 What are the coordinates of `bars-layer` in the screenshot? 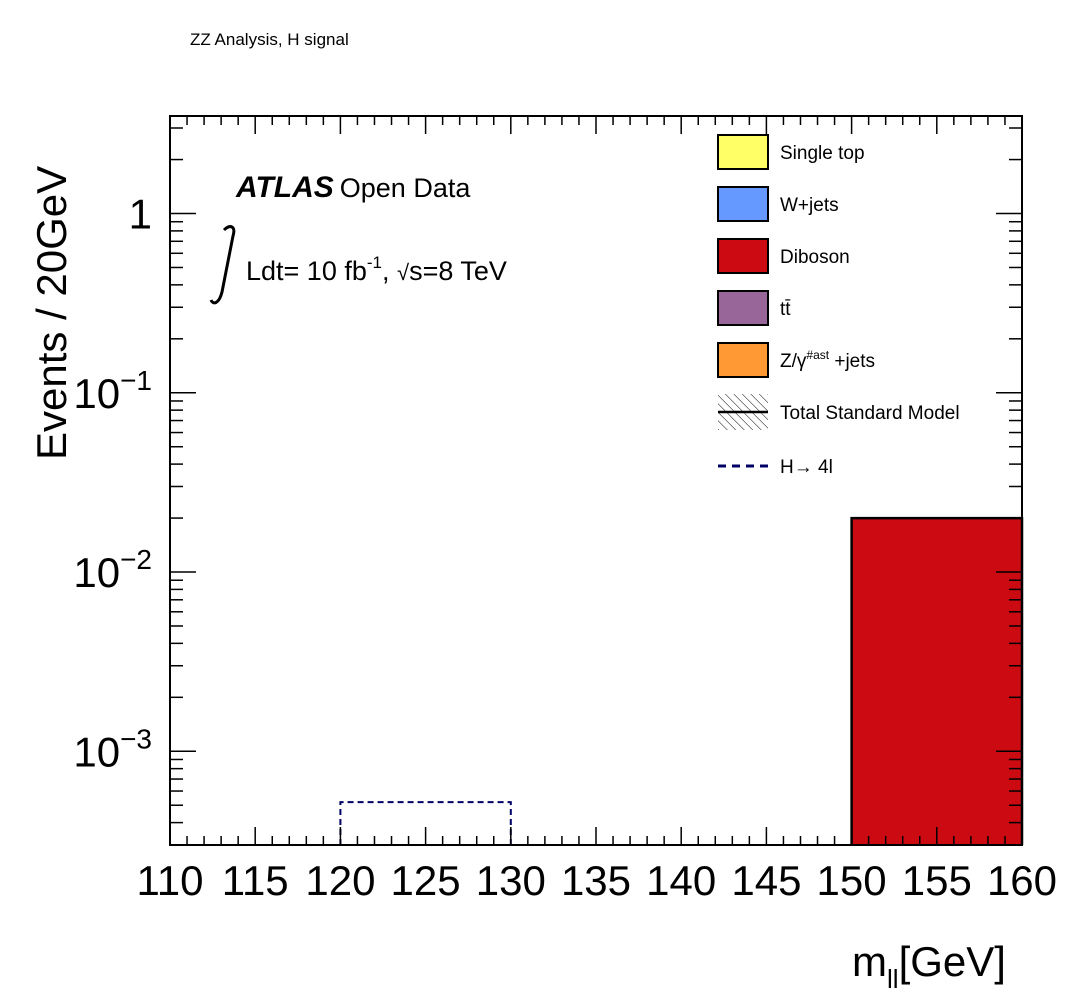 It's located at (937, 680).